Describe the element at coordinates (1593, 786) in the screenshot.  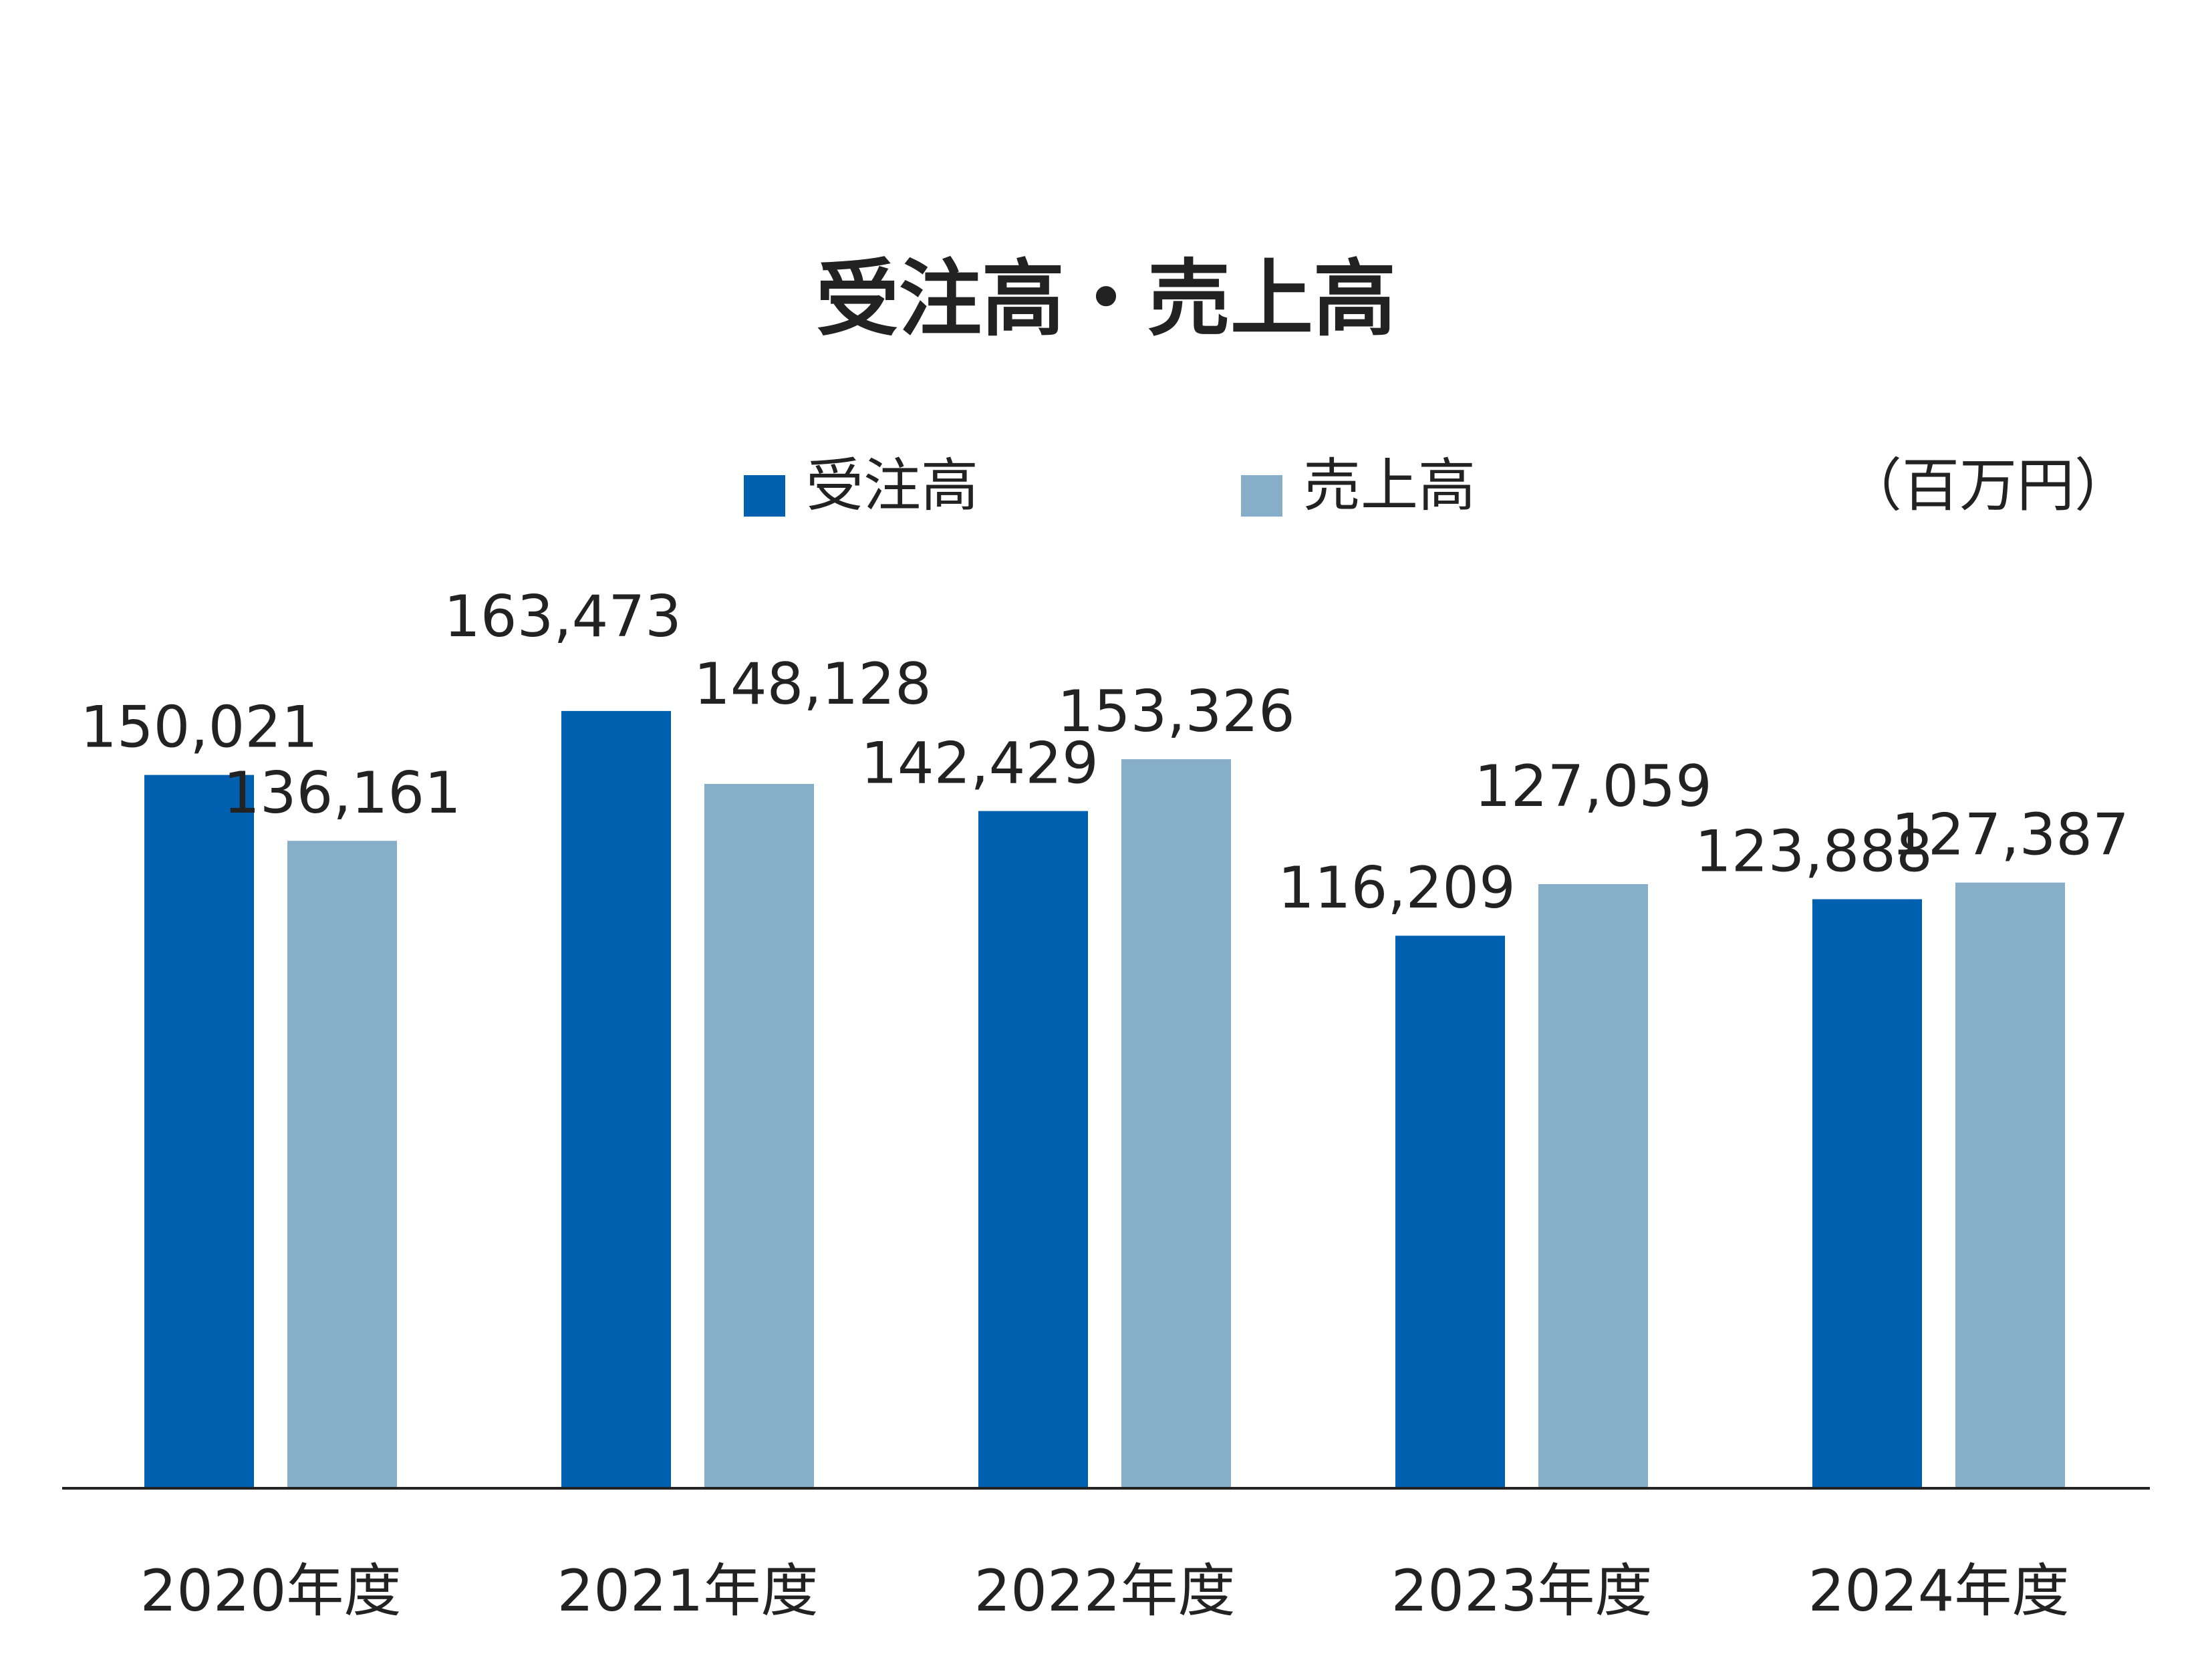
I see `data-label-sales-2023年度: 127,059` at that location.